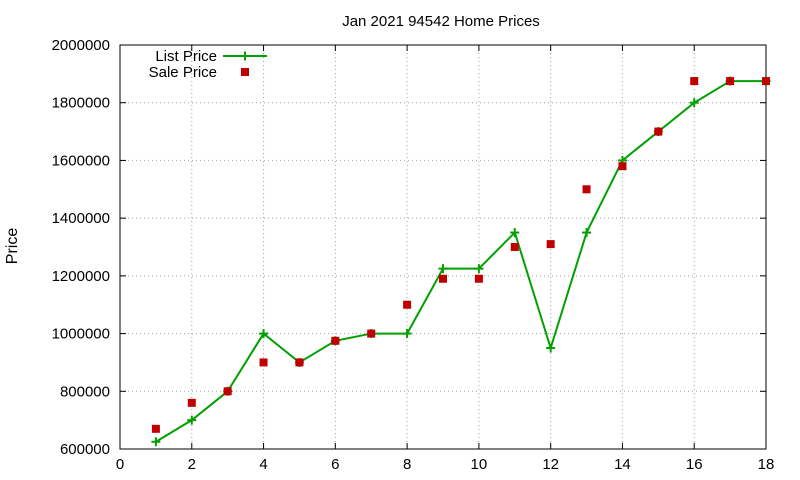 The width and height of the screenshot is (800, 480). Describe the element at coordinates (192, 464) in the screenshot. I see `x-tick-label: 2` at that location.